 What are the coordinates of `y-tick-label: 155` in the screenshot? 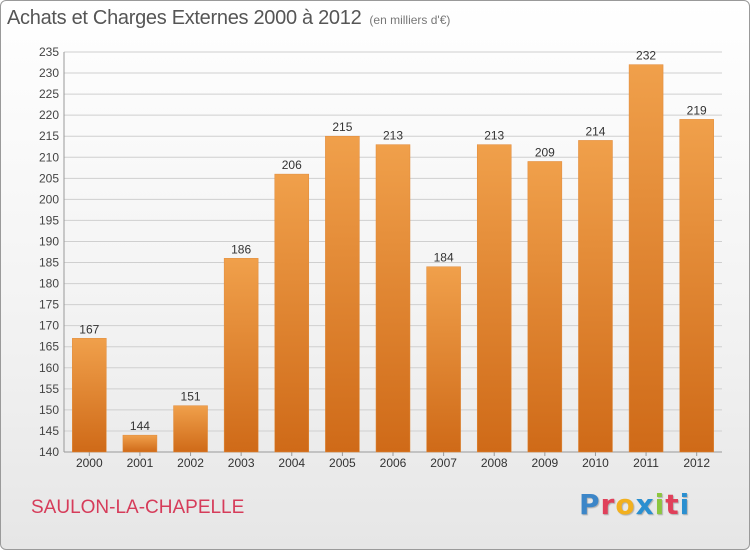 It's located at (49, 389).